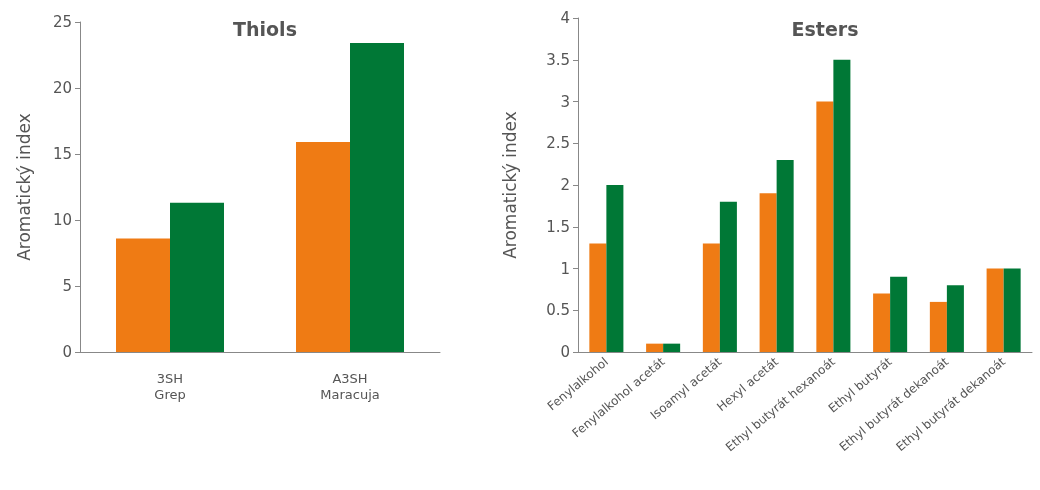 This screenshot has height=490, width=1040. Describe the element at coordinates (67, 286) in the screenshot. I see `y-tick-label: 5` at that location.